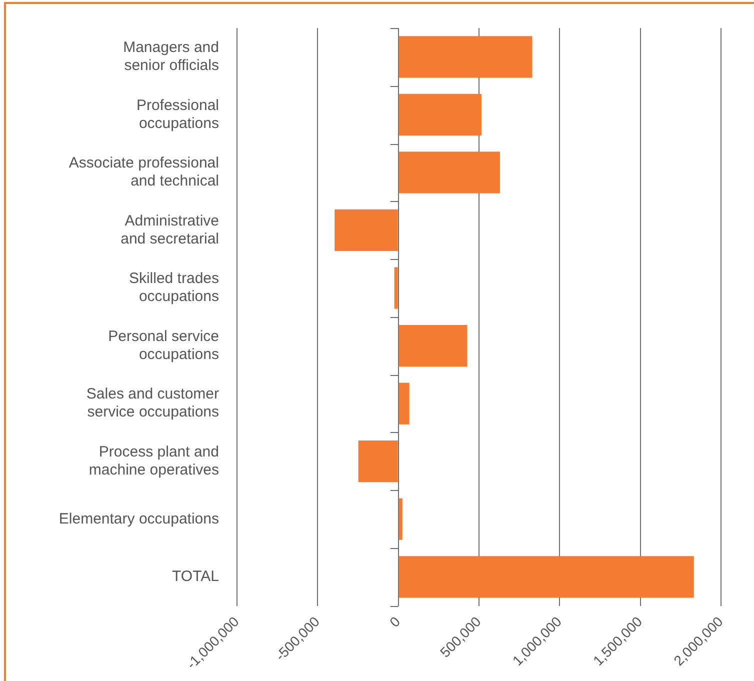 Image resolution: width=754 pixels, height=681 pixels. What do you see at coordinates (395, 621) in the screenshot?
I see `x-tick-label: 0` at bounding box center [395, 621].